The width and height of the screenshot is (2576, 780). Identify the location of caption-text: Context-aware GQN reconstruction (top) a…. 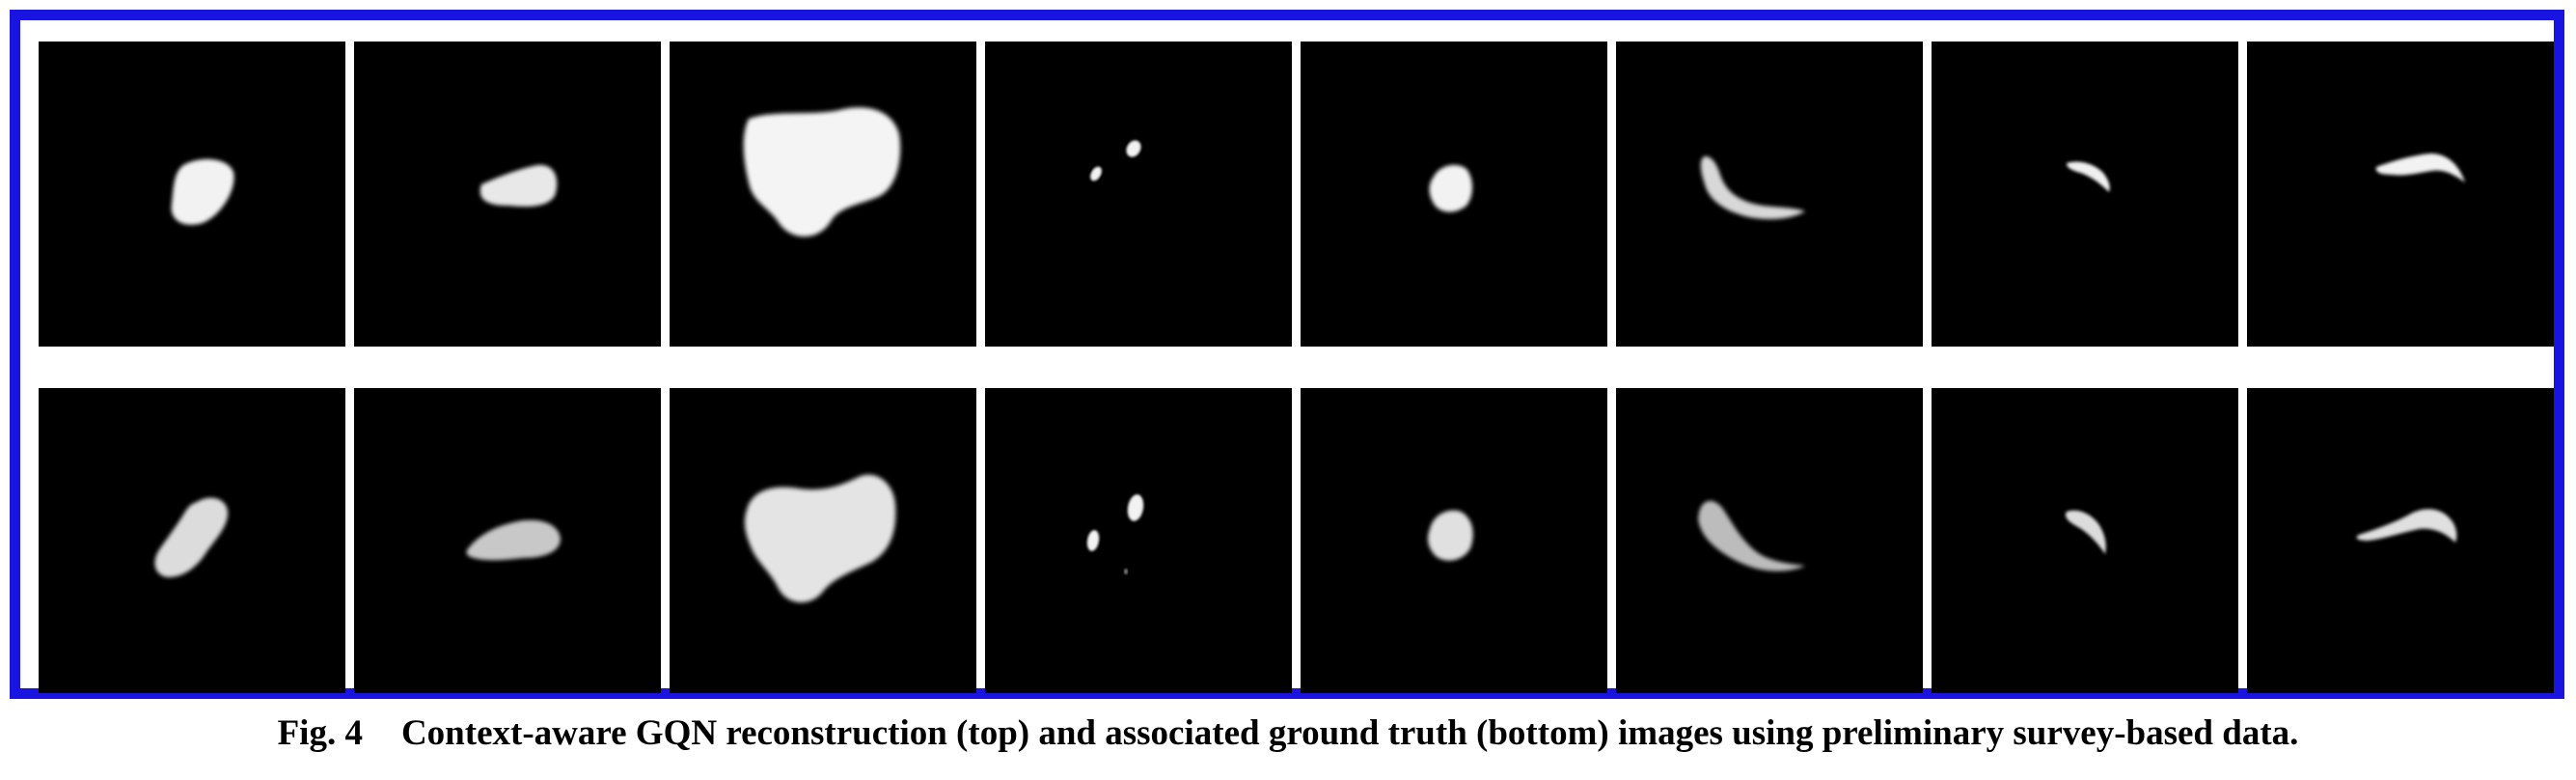
(1350, 733).